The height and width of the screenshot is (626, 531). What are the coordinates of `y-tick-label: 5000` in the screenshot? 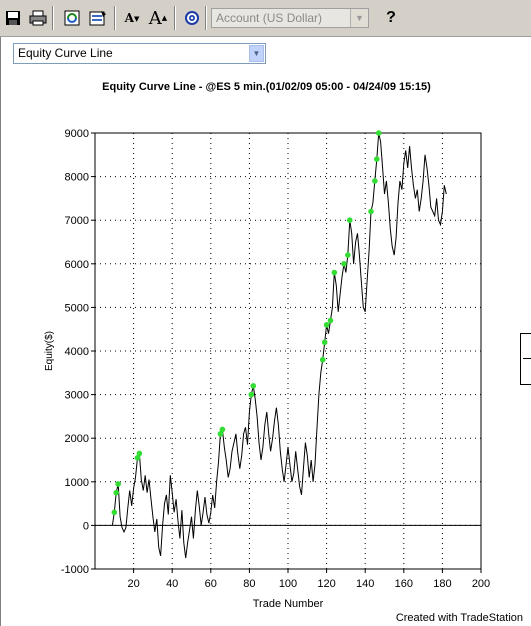 It's located at (77, 308).